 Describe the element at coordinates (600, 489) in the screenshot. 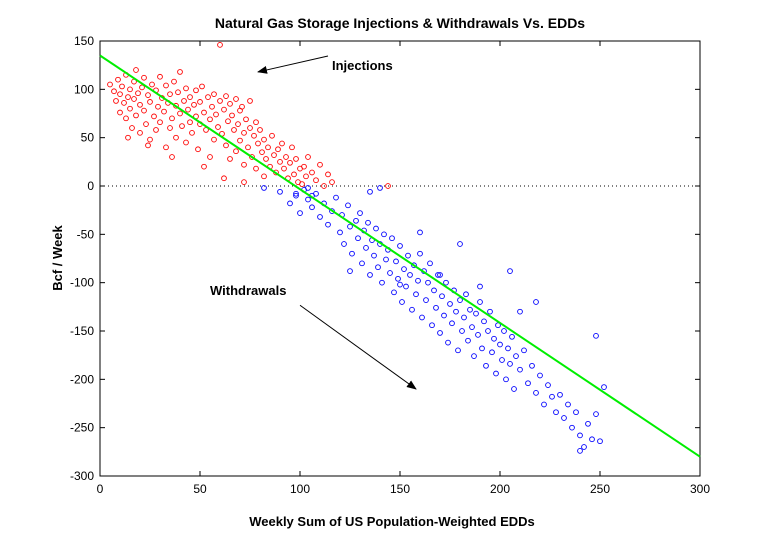

I see `x-tick-label: 250` at that location.